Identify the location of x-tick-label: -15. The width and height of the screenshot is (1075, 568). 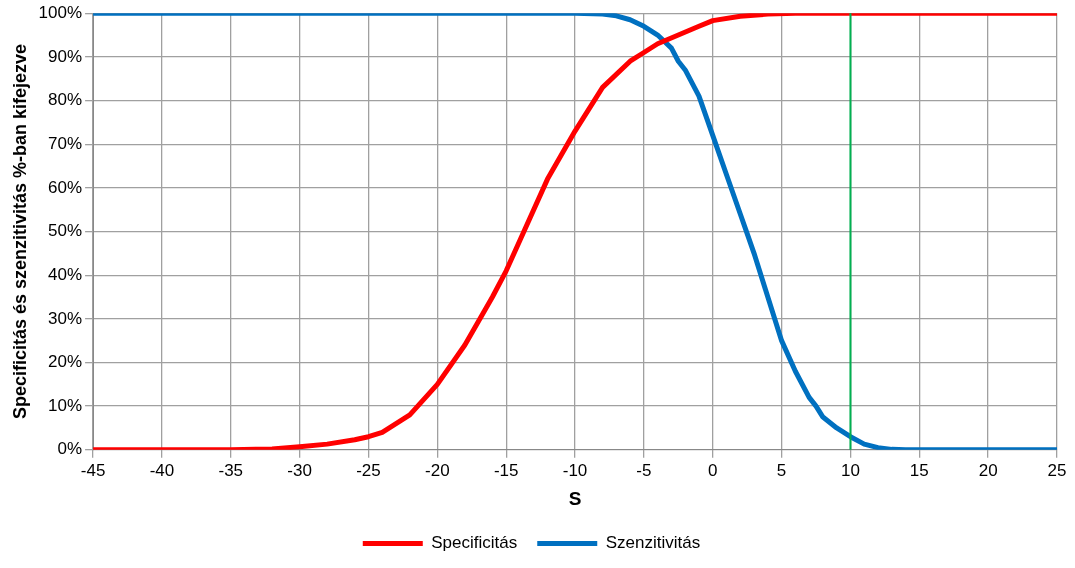
(506, 470).